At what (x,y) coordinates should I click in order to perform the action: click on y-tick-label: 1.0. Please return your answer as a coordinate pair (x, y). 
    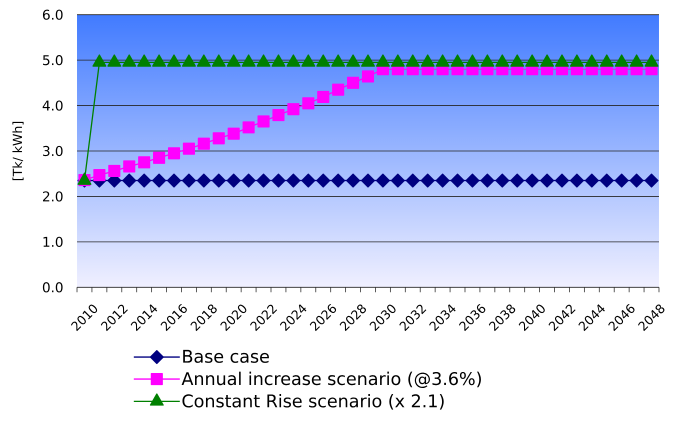
    Looking at the image, I should click on (53, 241).